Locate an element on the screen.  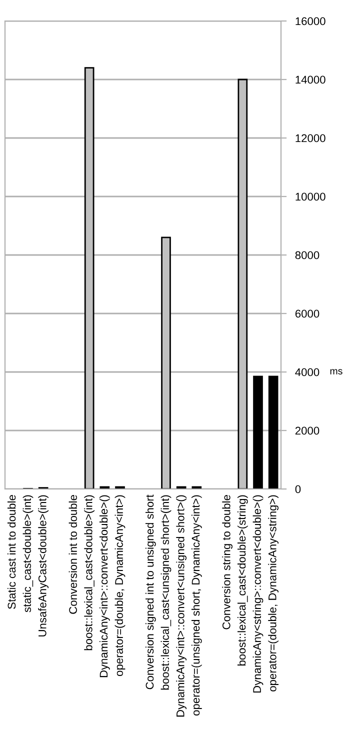
y-tick-label: 8000 is located at coordinates (307, 255).